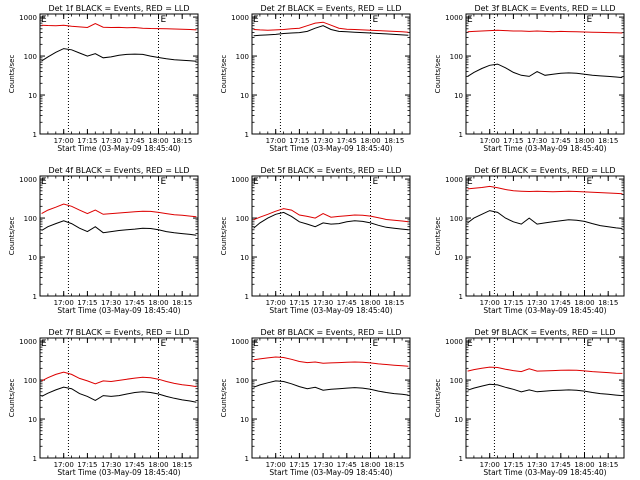 This screenshot has height=480, width=640. I want to click on panel-title: Det 4f BLACK = Events, RED = LLD, so click(118, 170).